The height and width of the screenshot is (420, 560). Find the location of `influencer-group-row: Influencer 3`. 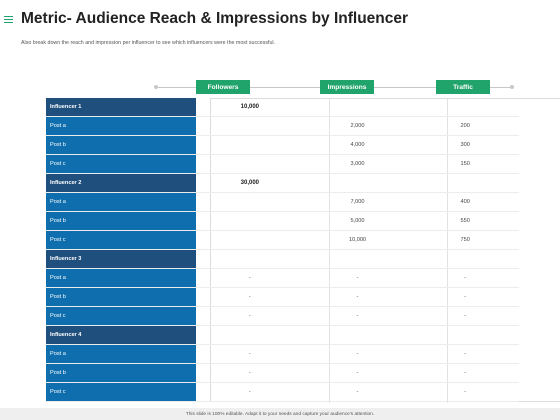

influencer-group-row: Influencer 3 is located at coordinates (282, 259).